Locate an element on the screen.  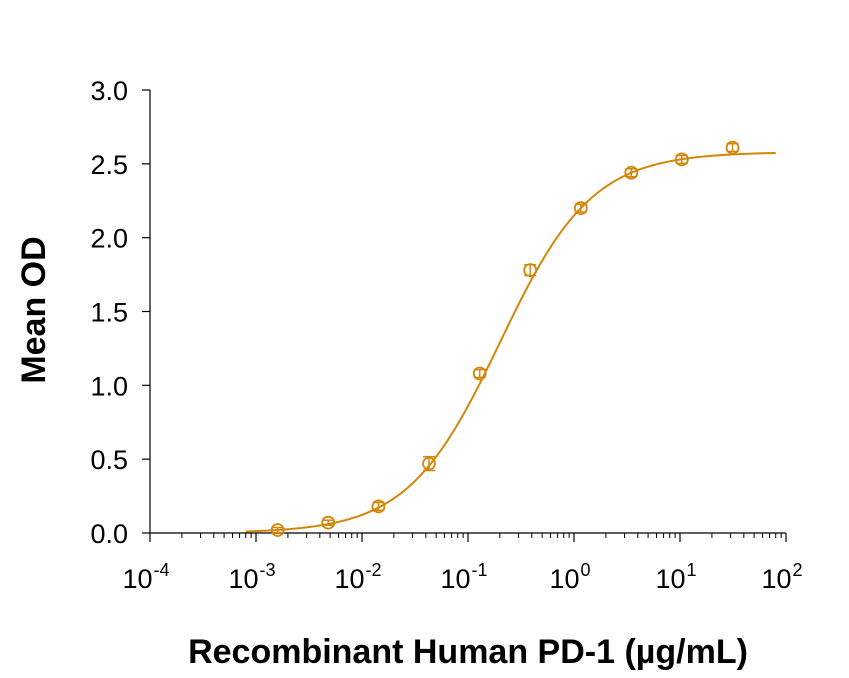
x-tick-exponent: 2 is located at coordinates (798, 570).